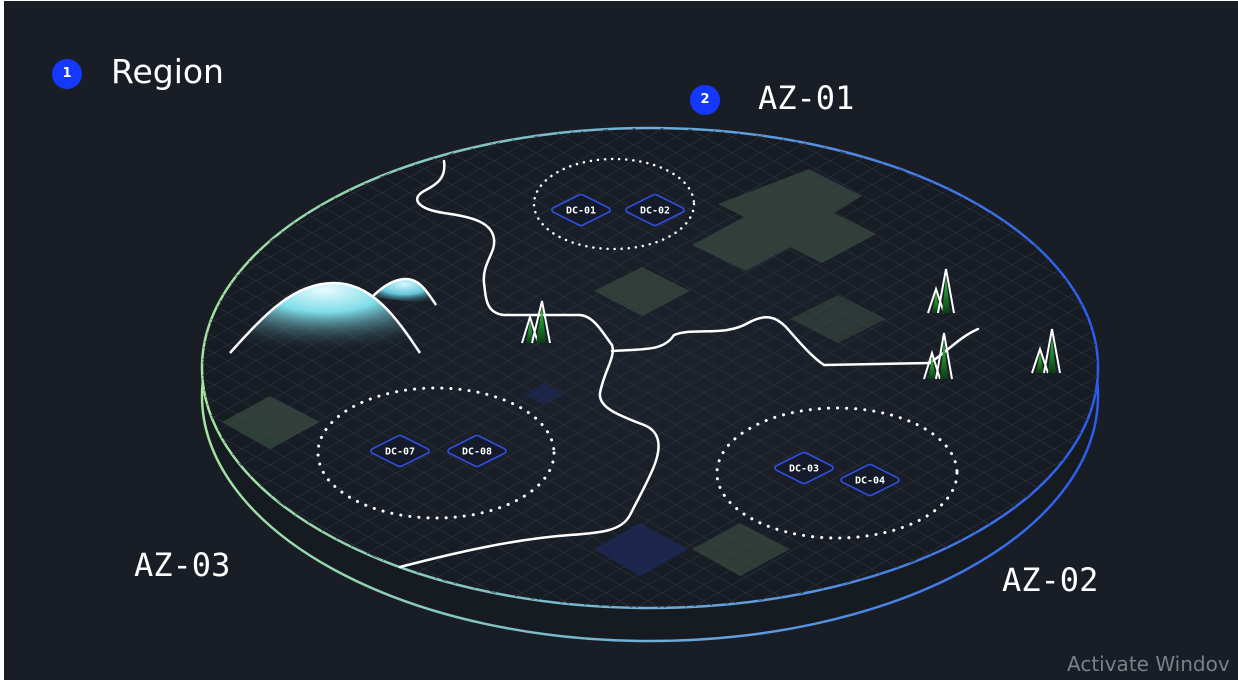 Image resolution: width=1238 pixels, height=680 pixels. What do you see at coordinates (806, 98) in the screenshot?
I see `az-01-label: AZ-01` at bounding box center [806, 98].